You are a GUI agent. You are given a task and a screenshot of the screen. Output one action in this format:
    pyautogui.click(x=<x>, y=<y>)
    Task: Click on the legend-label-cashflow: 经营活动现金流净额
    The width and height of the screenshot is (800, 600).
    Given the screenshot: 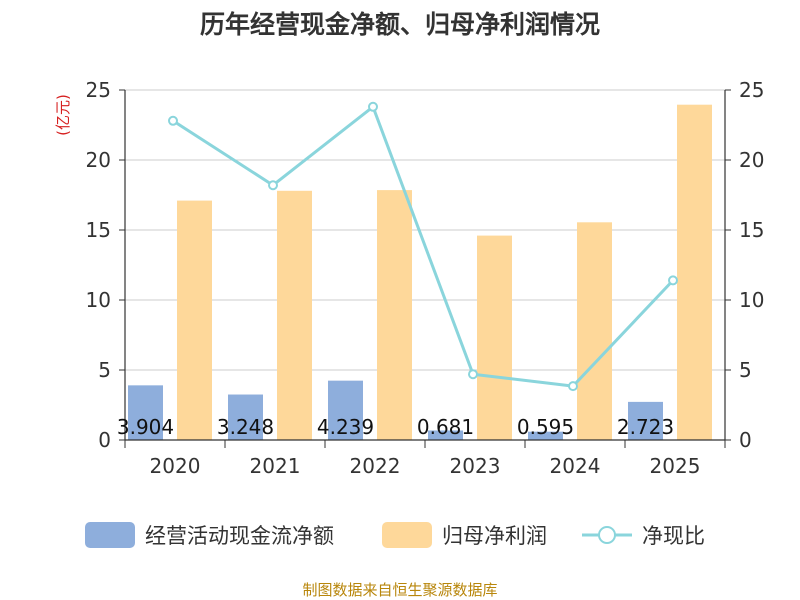 What is the action you would take?
    pyautogui.click(x=239, y=536)
    